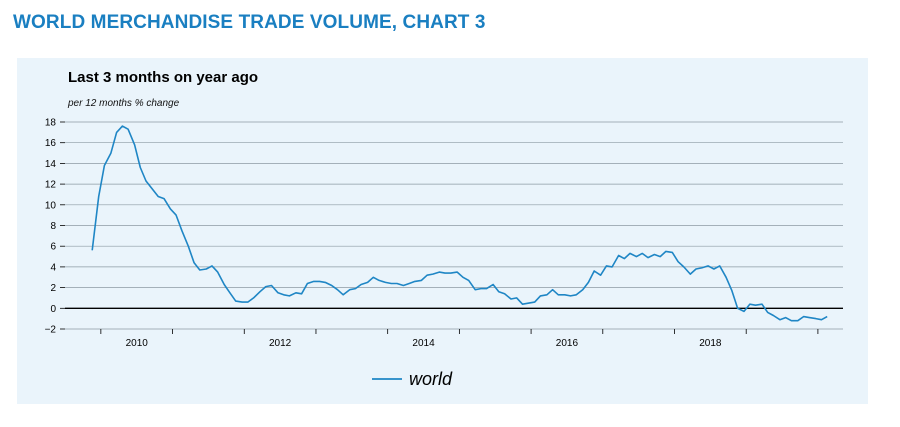 The image size is (900, 427). What do you see at coordinates (51, 330) in the screenshot?
I see `y-tick-label: −2` at bounding box center [51, 330].